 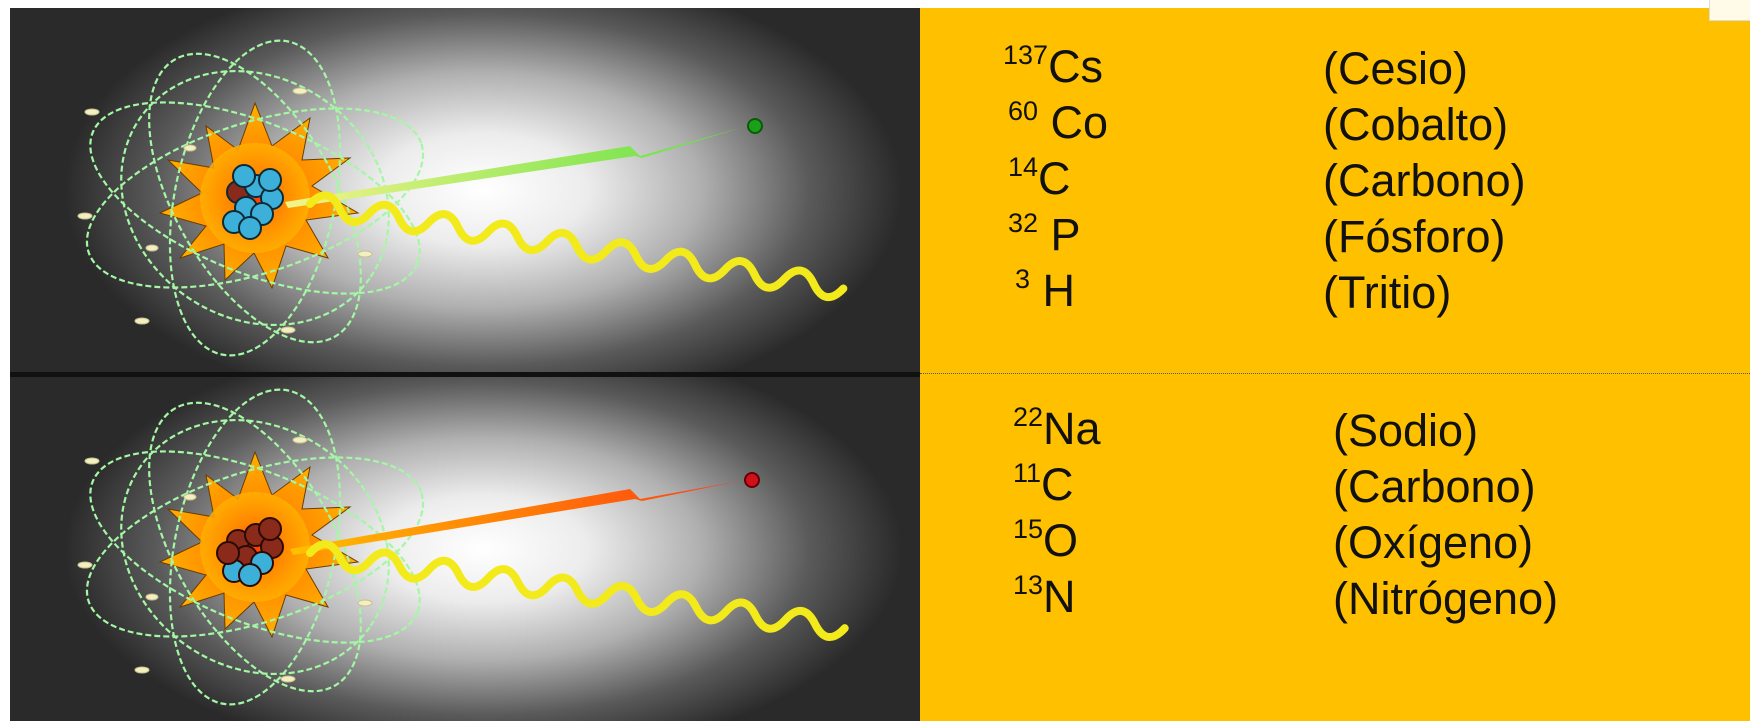 What do you see at coordinates (1039, 178) in the screenshot?
I see `isotope-symbol: 14C` at bounding box center [1039, 178].